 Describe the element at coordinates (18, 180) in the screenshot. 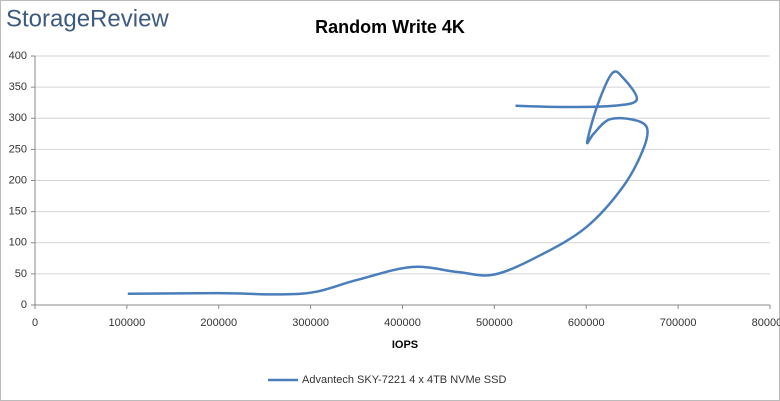

I see `y-tick-label: 200` at that location.